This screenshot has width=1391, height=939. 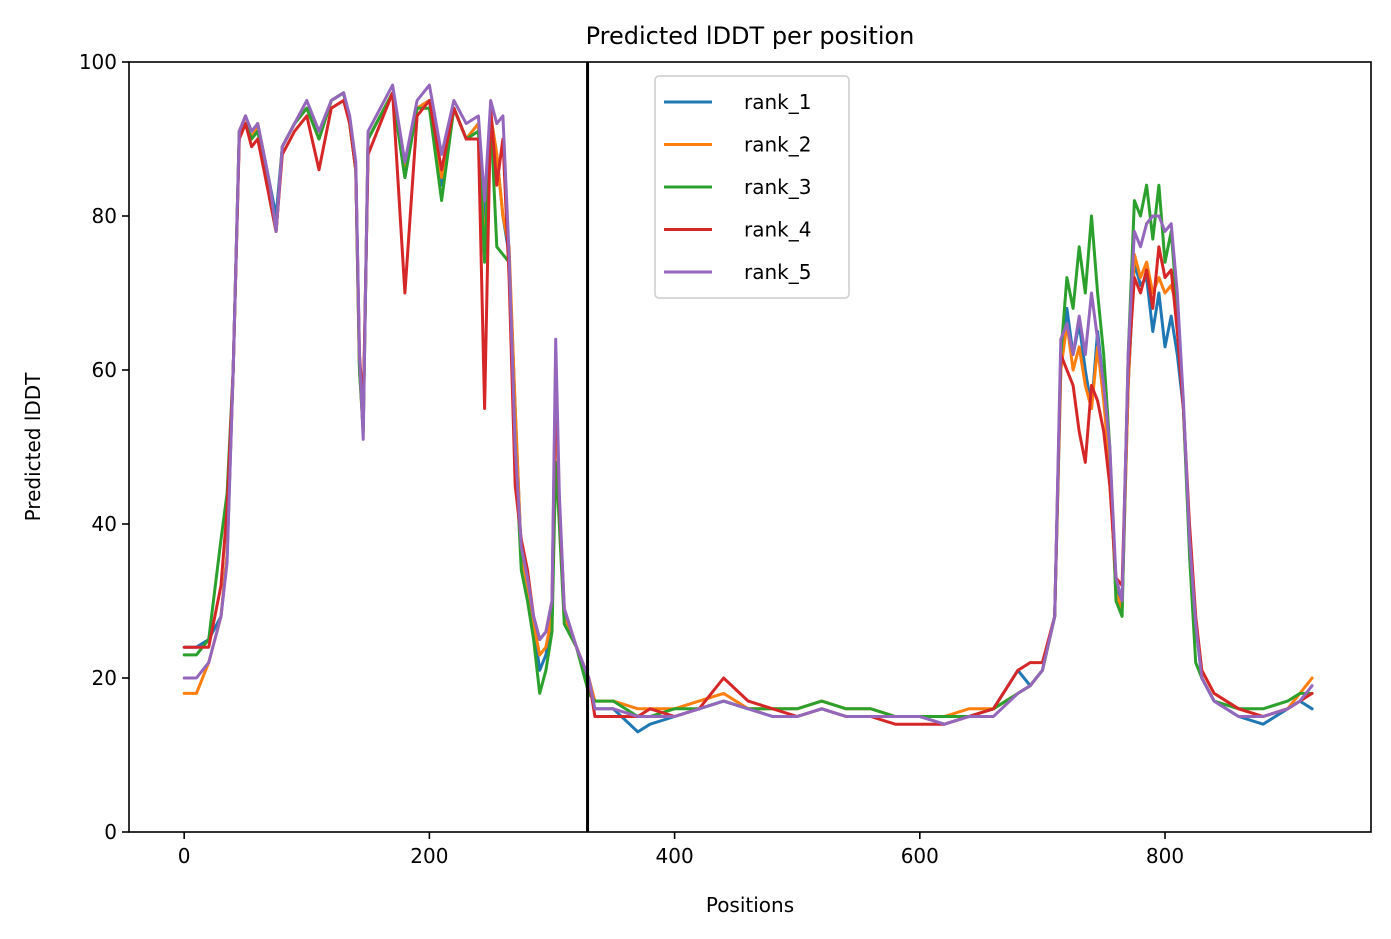 I want to click on y-tick-label: 60, so click(x=104, y=370).